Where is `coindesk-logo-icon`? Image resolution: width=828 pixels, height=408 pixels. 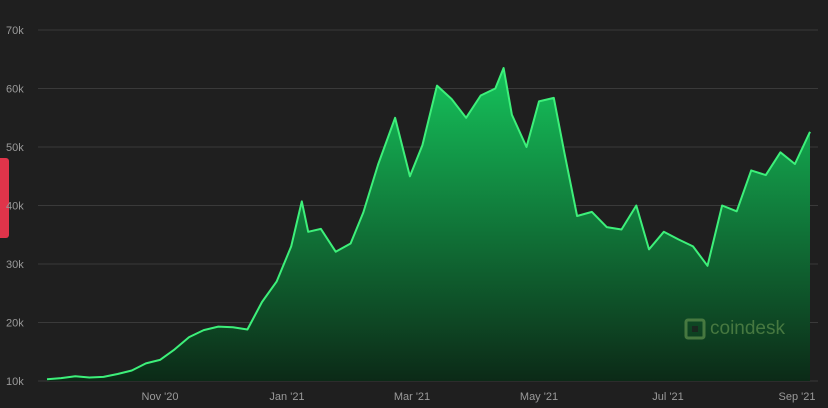 coindesk-logo-icon is located at coordinates (695, 329).